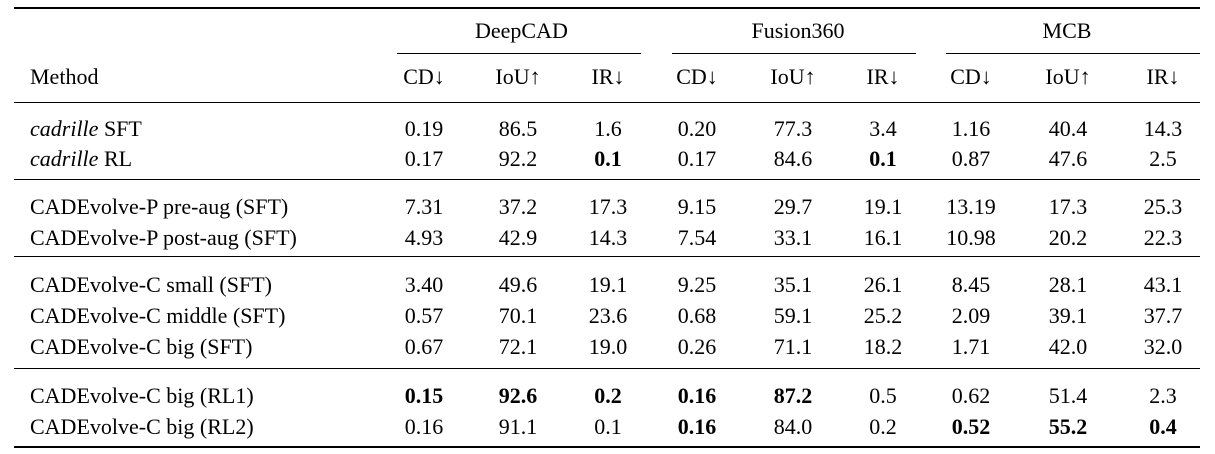  Describe the element at coordinates (64, 76) in the screenshot. I see `method-header: Method` at that location.